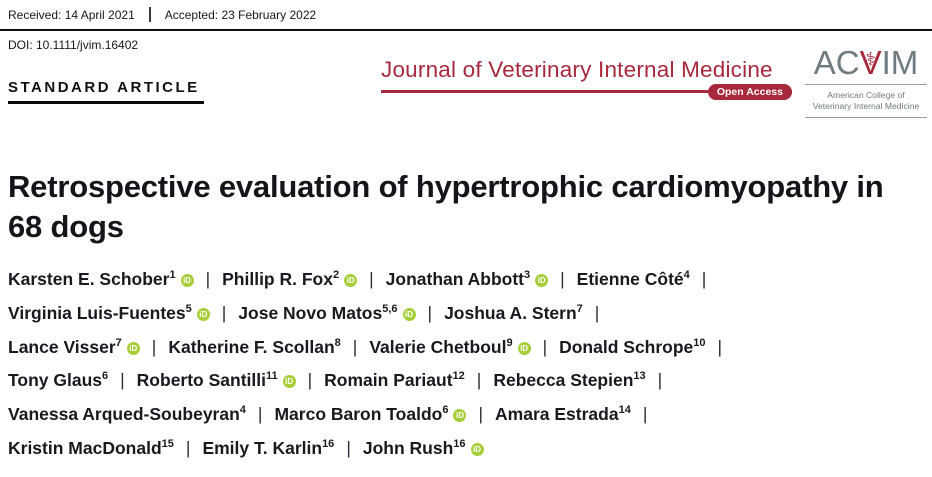 Image resolution: width=932 pixels, height=477 pixels. Describe the element at coordinates (408, 447) in the screenshot. I see `author-name: John Rush` at that location.